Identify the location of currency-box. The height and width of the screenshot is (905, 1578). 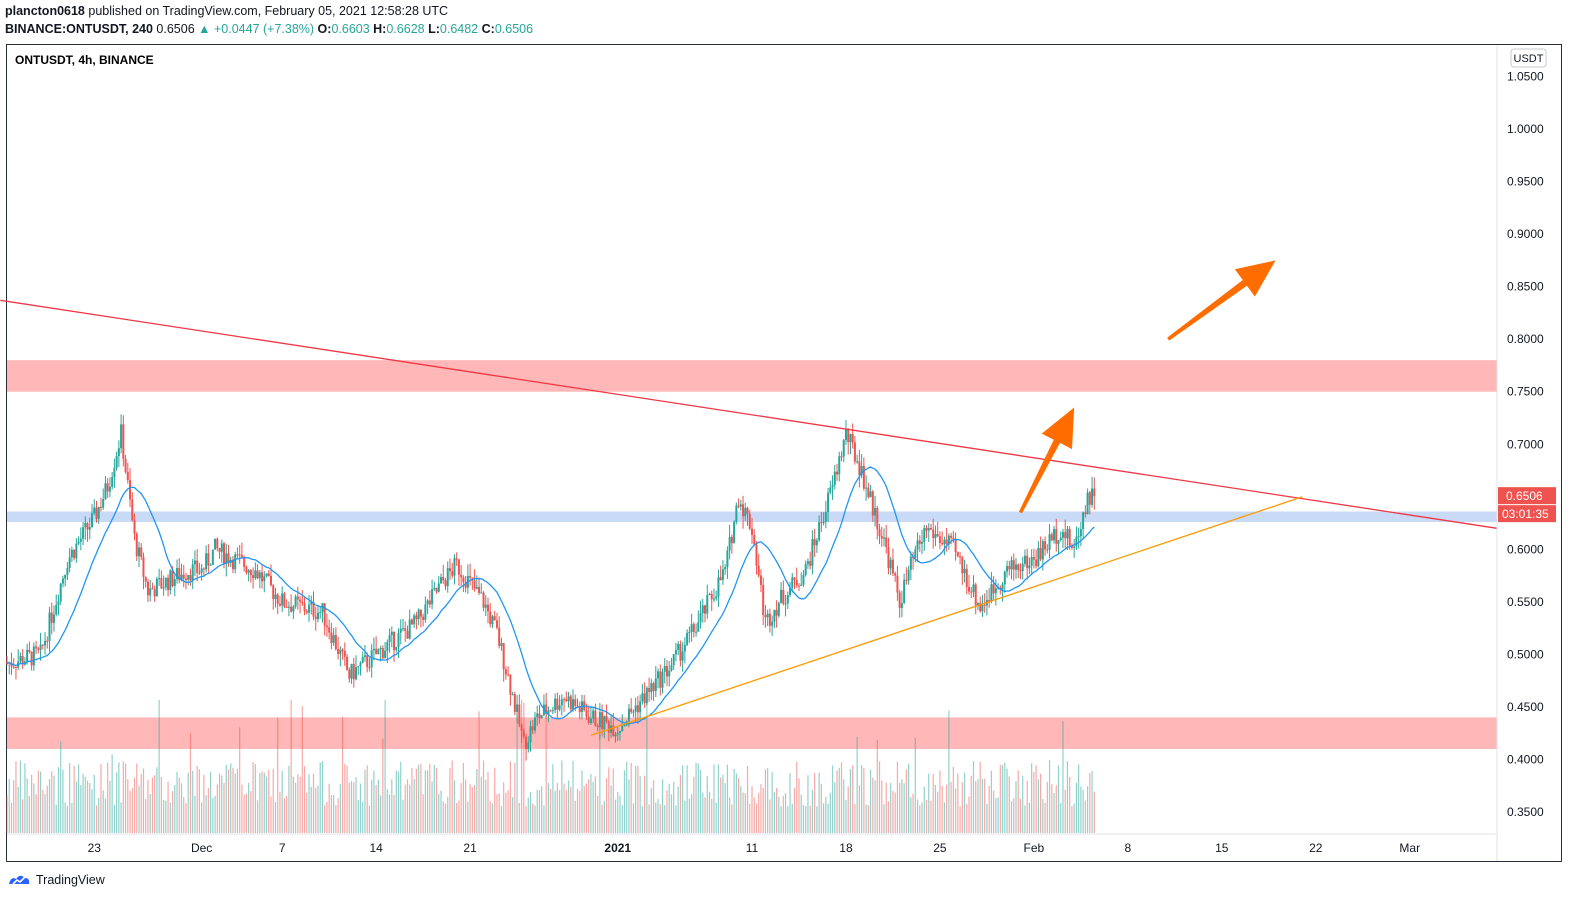
(1528, 58).